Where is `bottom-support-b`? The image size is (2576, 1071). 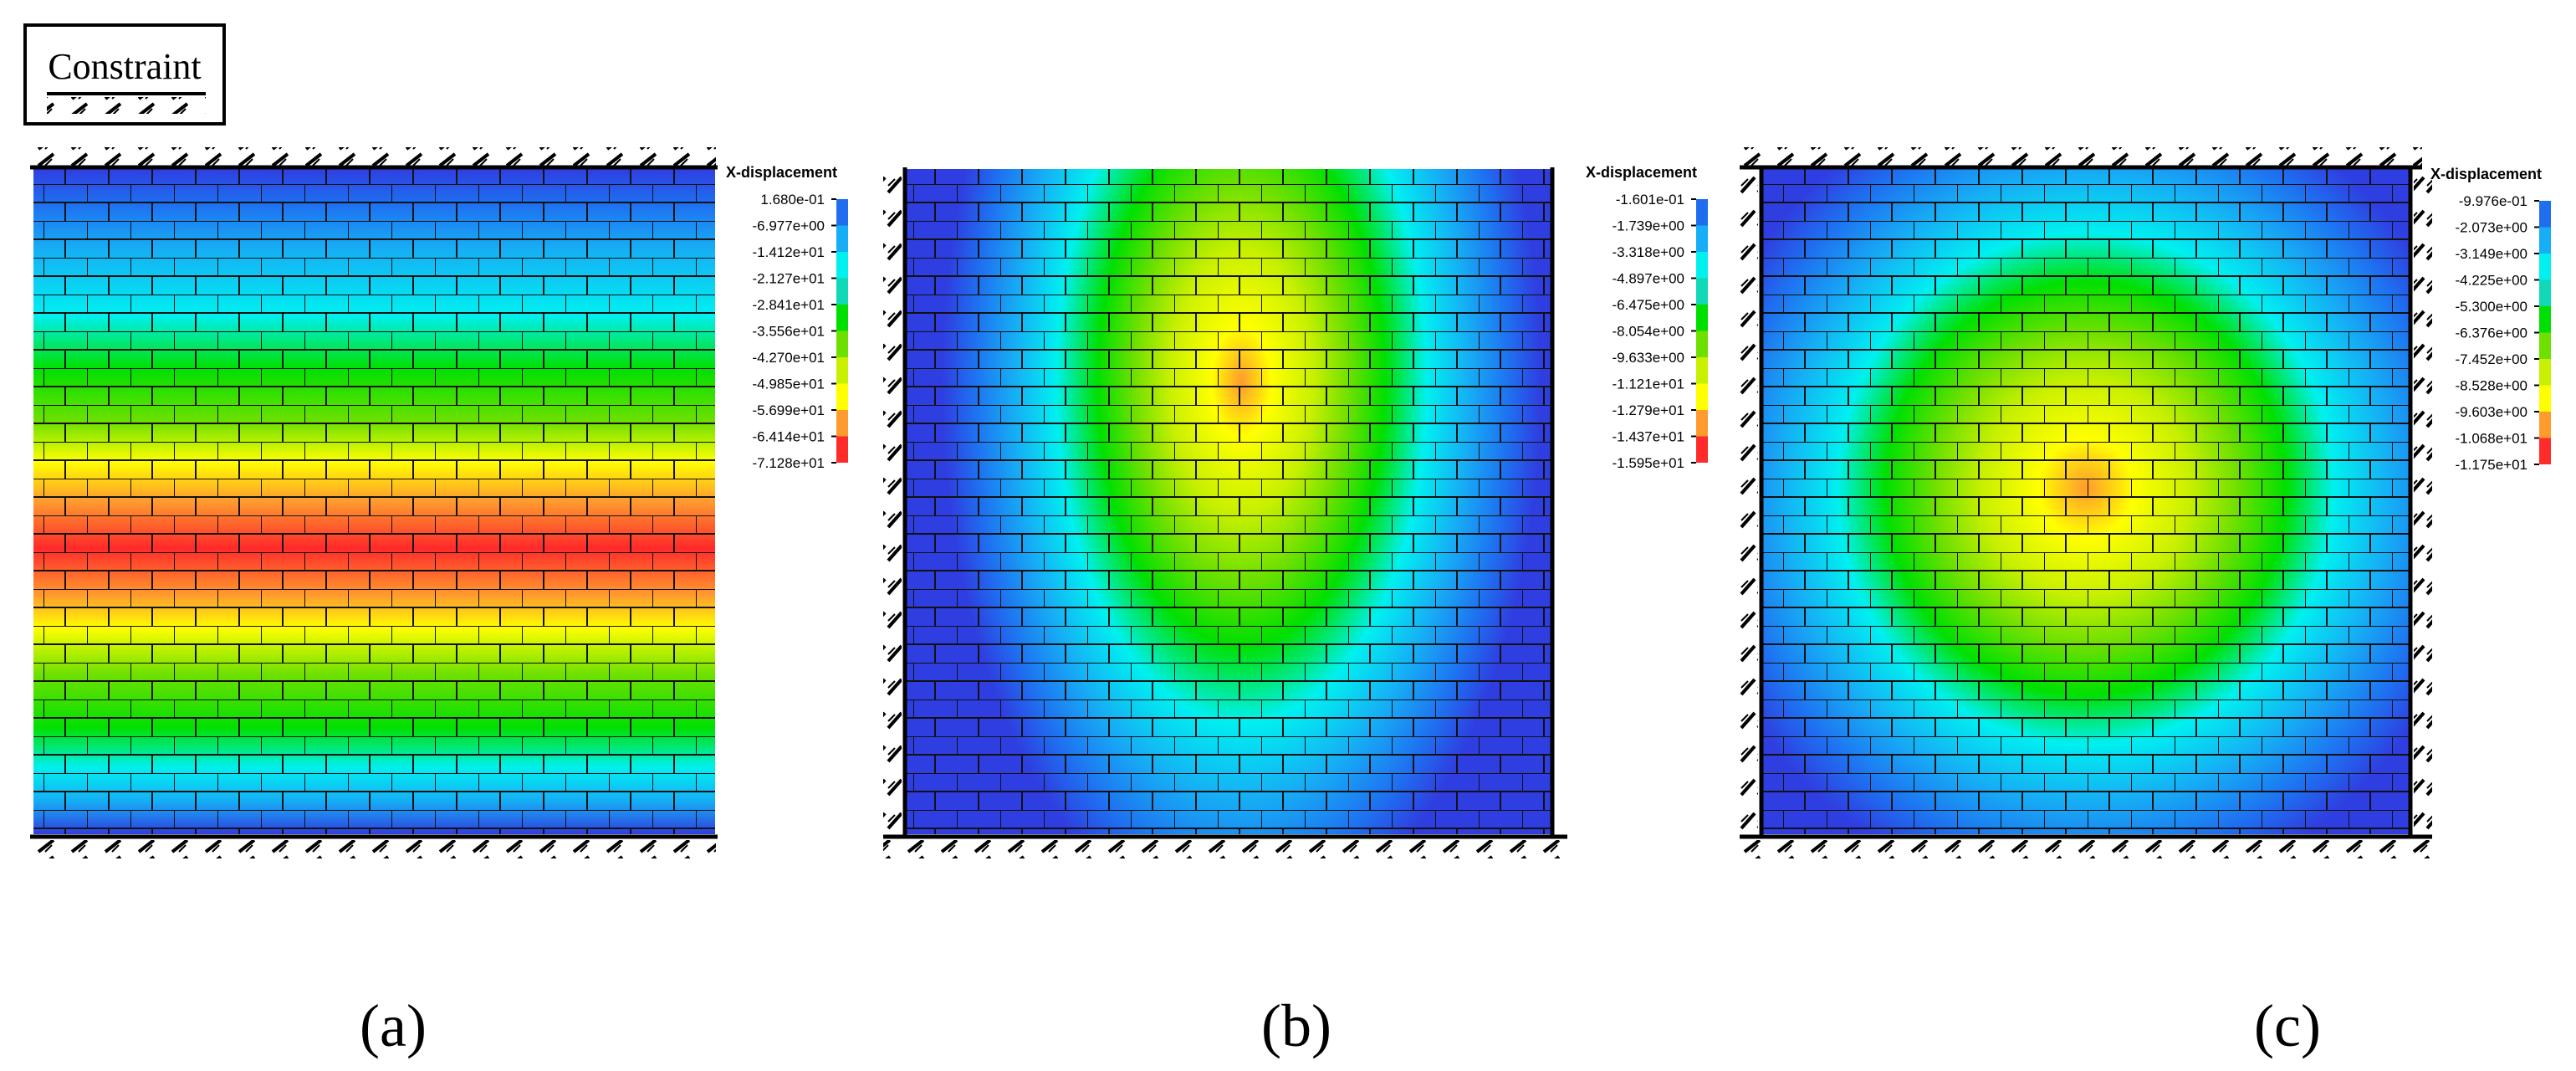 bottom-support-b is located at coordinates (1225, 849).